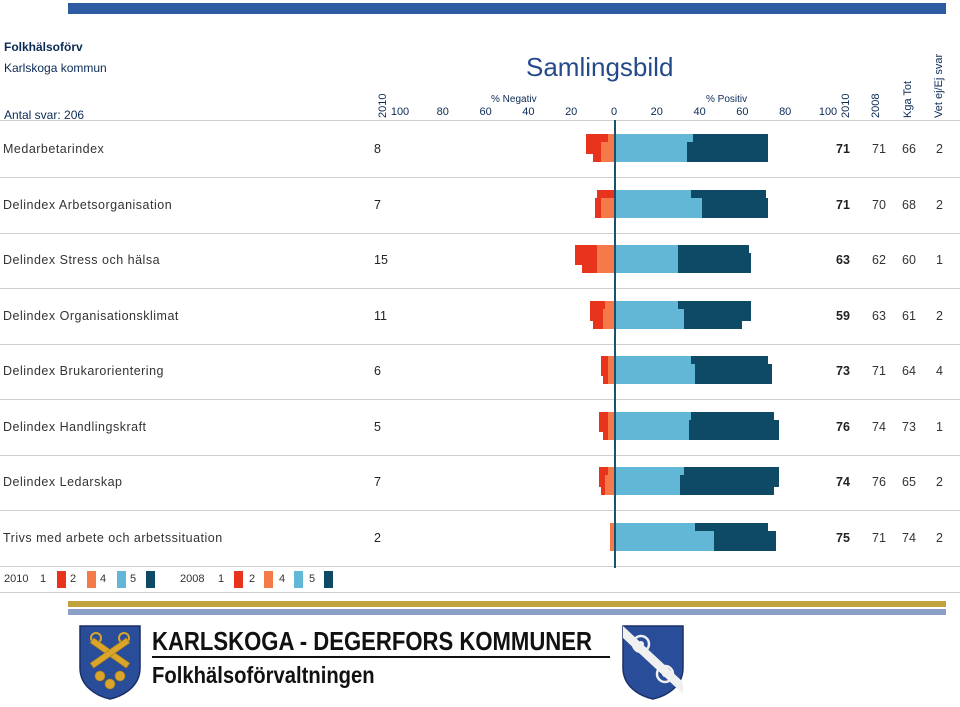 Image resolution: width=960 pixels, height=707 pixels. What do you see at coordinates (55, 68) in the screenshot?
I see `municipality-name: Karlskoga kommun` at bounding box center [55, 68].